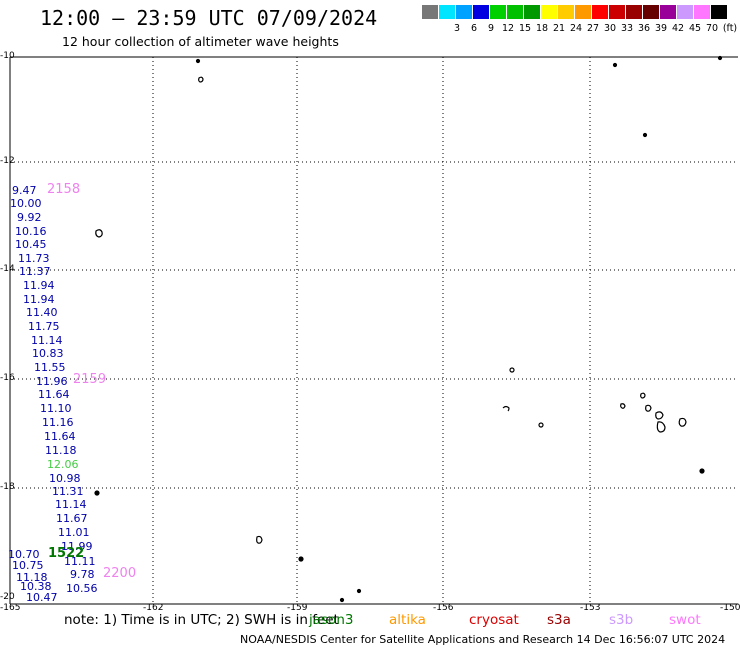 The width and height of the screenshot is (740, 650). Describe the element at coordinates (24, 190) in the screenshot. I see `wave-height-value: 9.47` at that location.